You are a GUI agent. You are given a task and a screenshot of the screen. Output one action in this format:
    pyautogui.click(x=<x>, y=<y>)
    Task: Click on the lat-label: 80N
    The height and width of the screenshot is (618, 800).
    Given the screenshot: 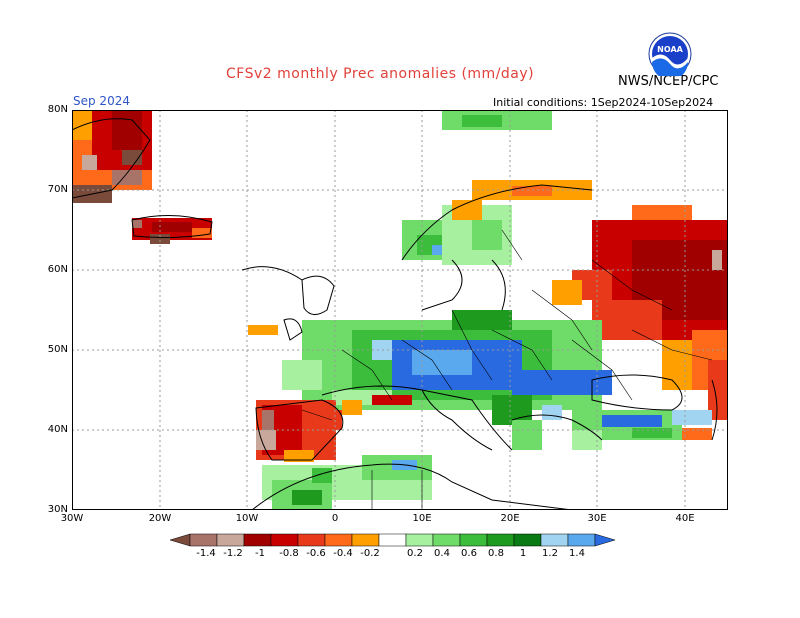 What is the action you would take?
    pyautogui.click(x=57, y=109)
    